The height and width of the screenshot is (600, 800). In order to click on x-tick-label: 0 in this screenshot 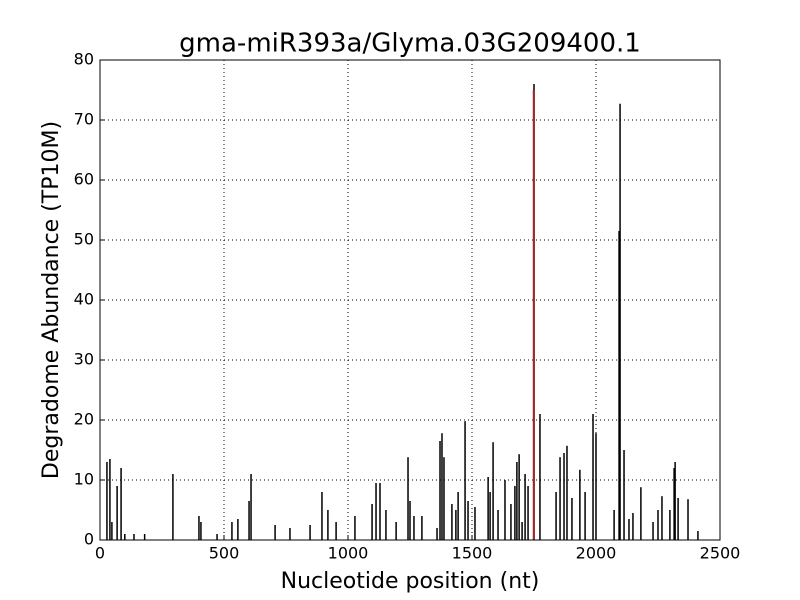, I will do `click(100, 553)`.